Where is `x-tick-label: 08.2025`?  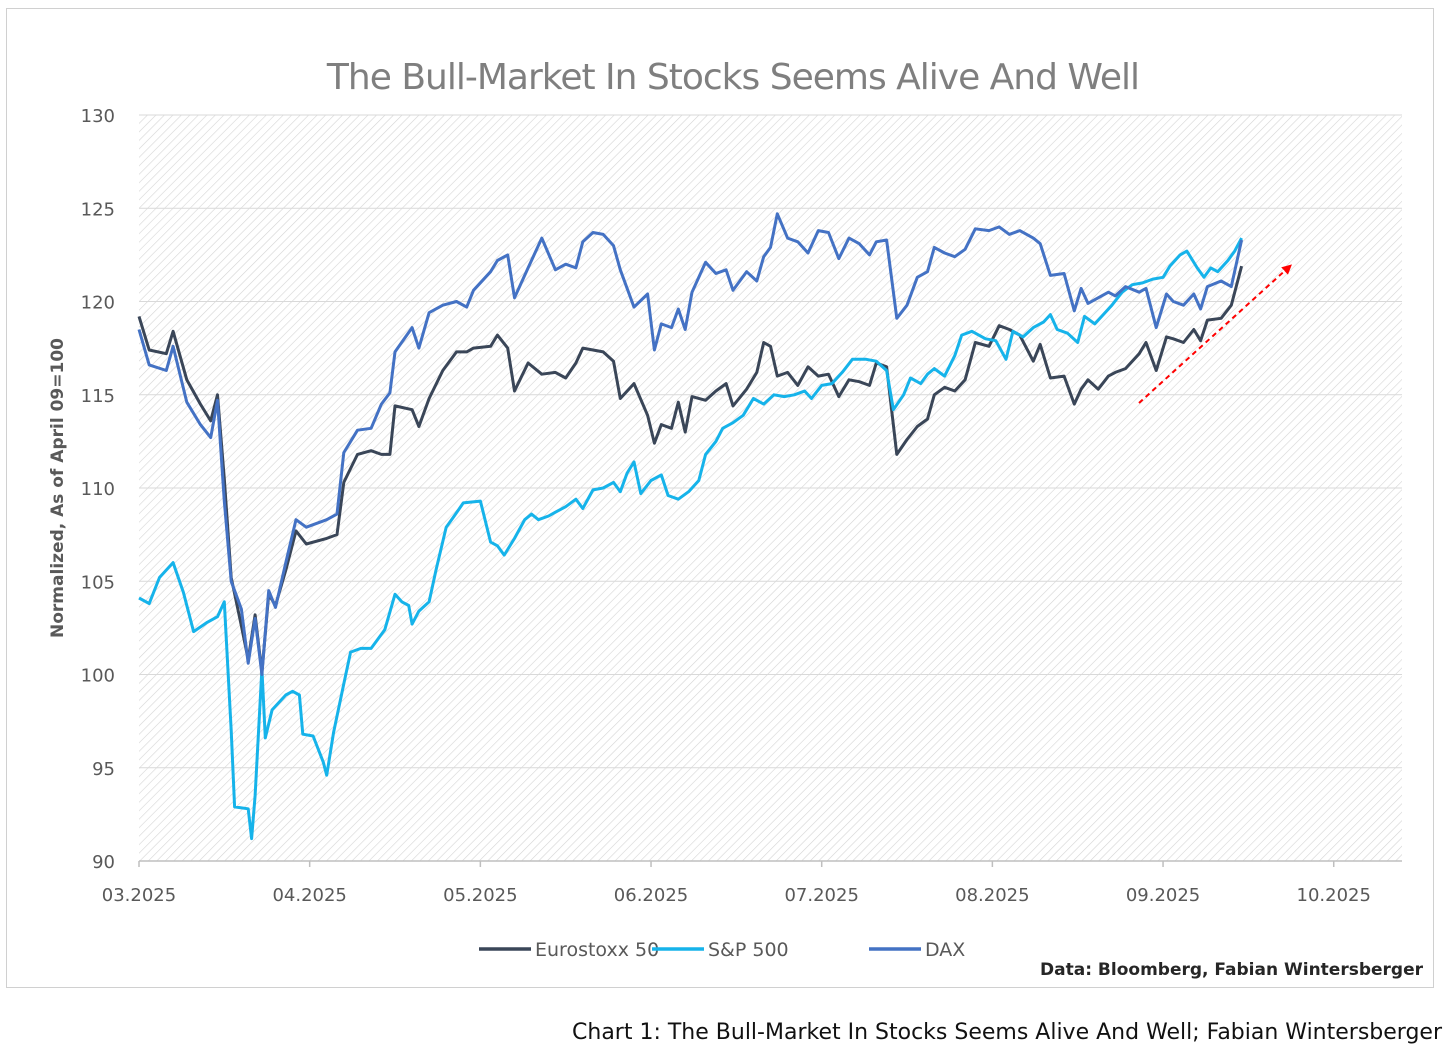
x-tick-label: 08.2025 is located at coordinates (992, 895).